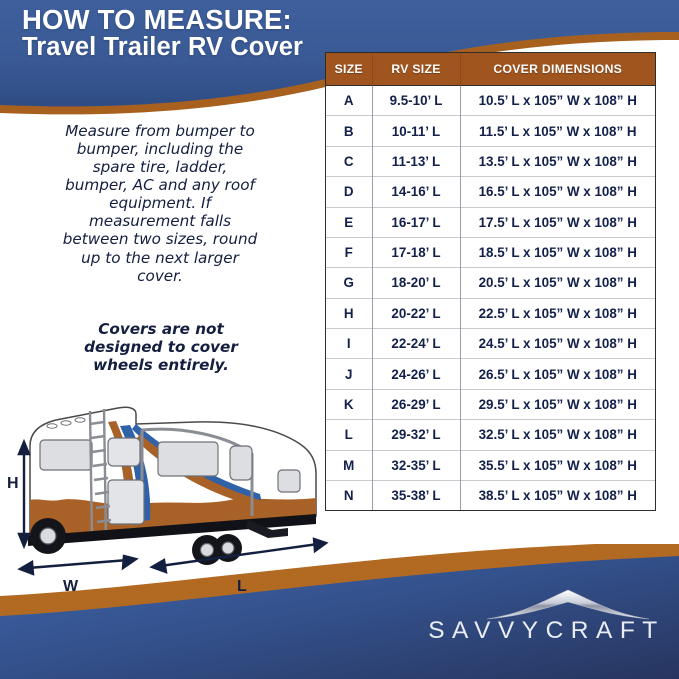 This screenshot has height=679, width=679. Describe the element at coordinates (172, 530) in the screenshot. I see `rv-chassis` at that location.